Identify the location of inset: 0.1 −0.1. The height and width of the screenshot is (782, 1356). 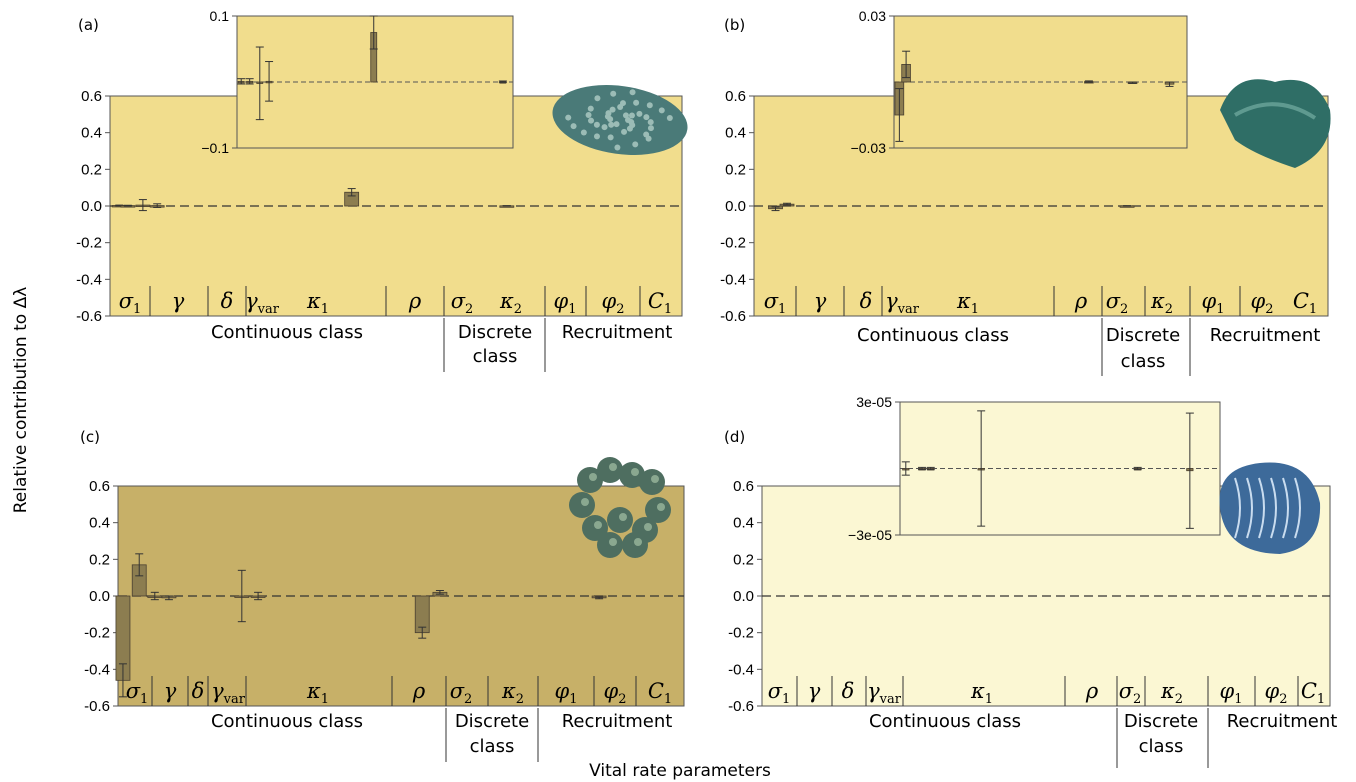
(357, 82).